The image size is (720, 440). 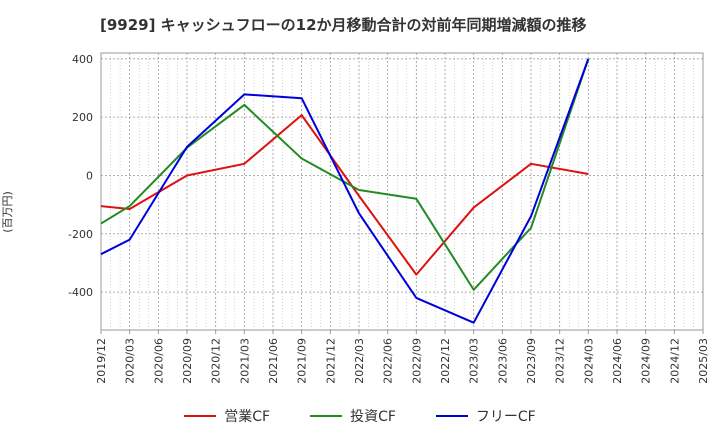 I want to click on x-tick-label: 2024/09, so click(x=646, y=361).